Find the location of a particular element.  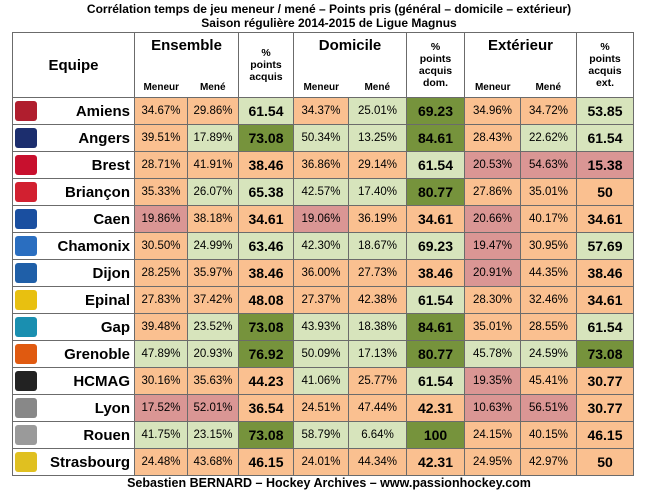

ext-pct-cell: 50 is located at coordinates (605, 462).